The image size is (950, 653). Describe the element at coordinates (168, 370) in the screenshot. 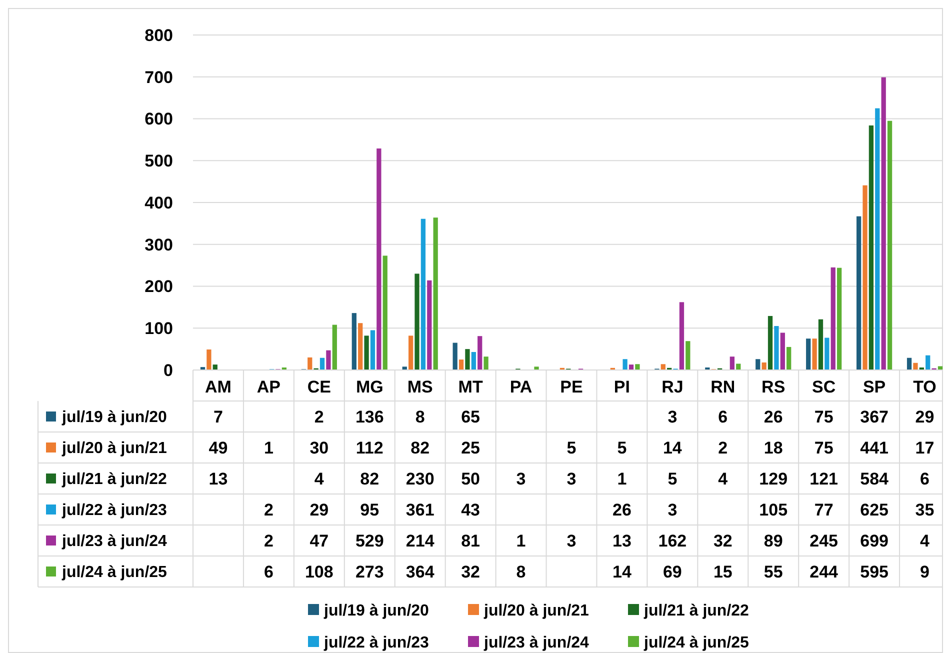

I see `y-tick-label: 0` at that location.